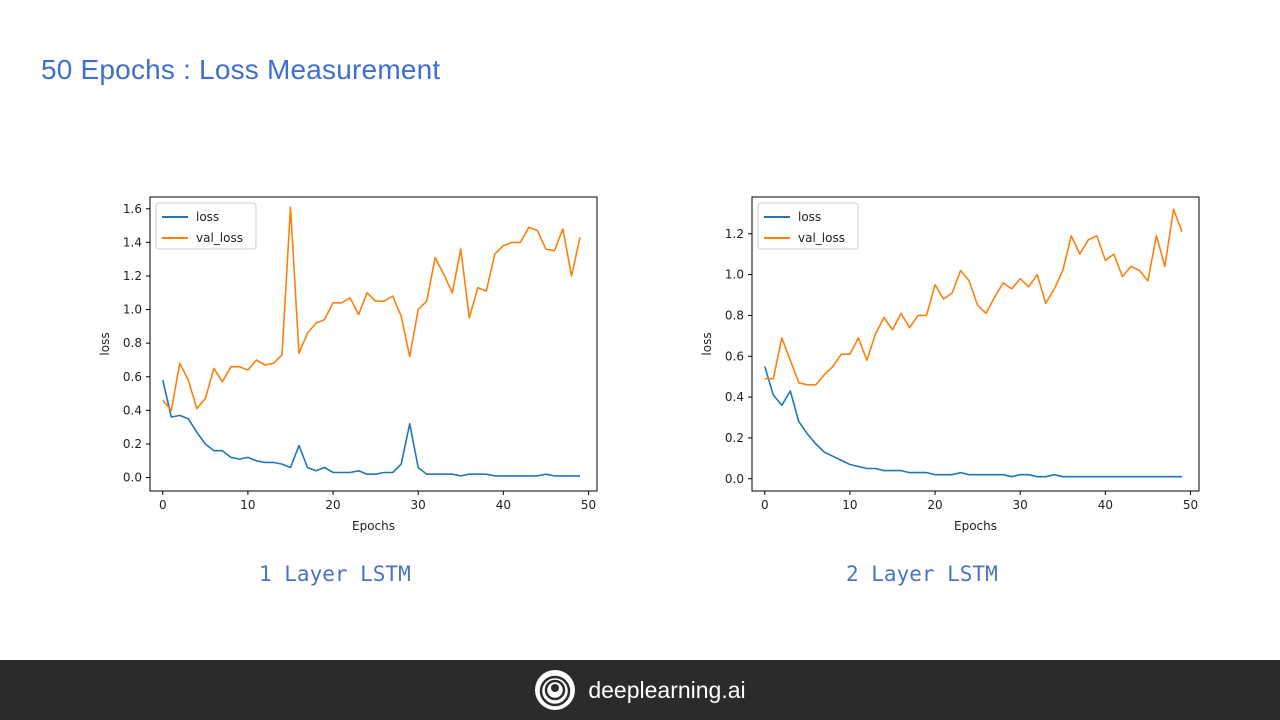  I want to click on footer-bar: deeplearning.ai, so click(640, 690).